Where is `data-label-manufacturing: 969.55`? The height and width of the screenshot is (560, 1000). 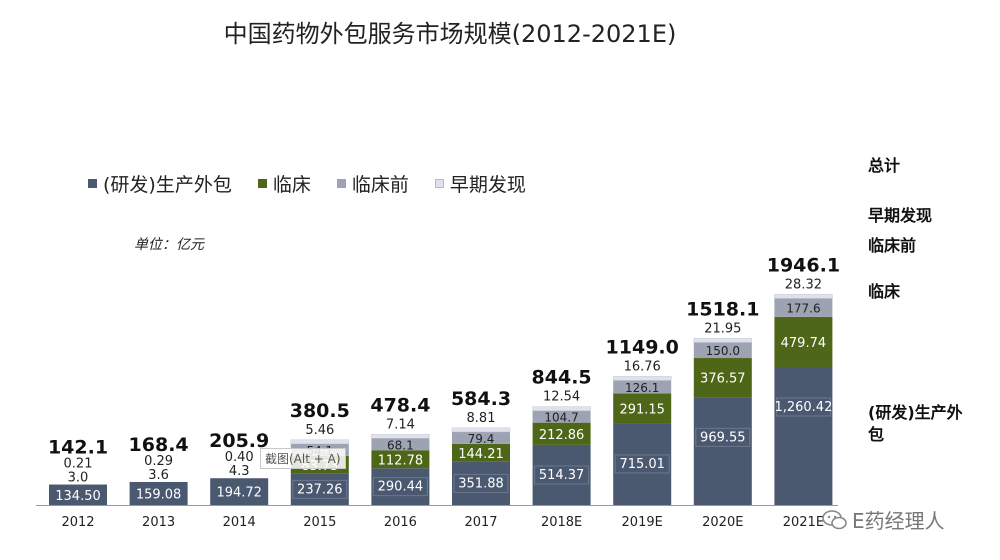 data-label-manufacturing: 969.55 is located at coordinates (723, 437).